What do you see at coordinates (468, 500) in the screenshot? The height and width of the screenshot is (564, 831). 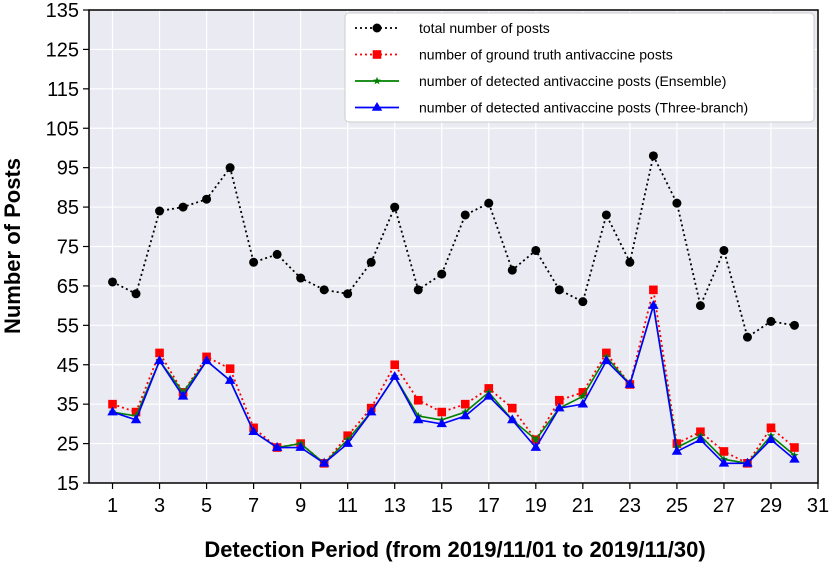 I see `x-axis: 1 3 5 7 9 11 13 15 17 19 21 23 25 27 29 31` at bounding box center [468, 500].